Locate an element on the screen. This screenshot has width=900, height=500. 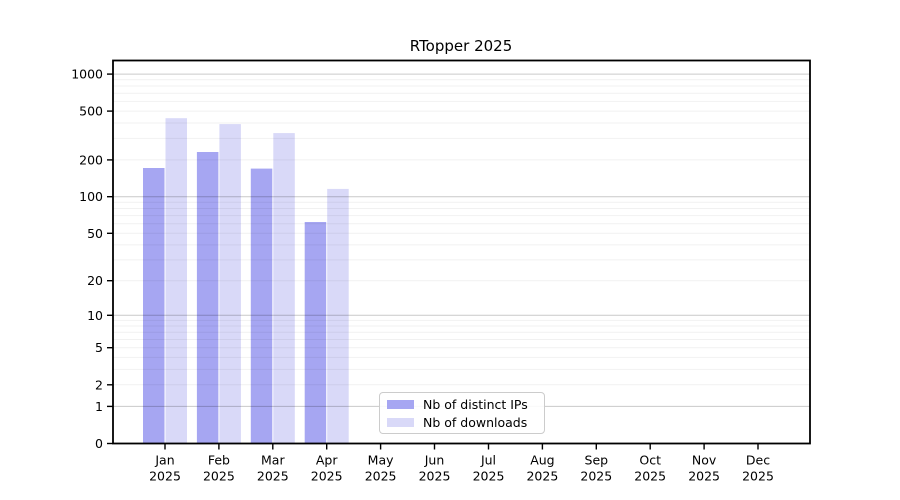
y-tick-label: 1 is located at coordinates (99, 406).